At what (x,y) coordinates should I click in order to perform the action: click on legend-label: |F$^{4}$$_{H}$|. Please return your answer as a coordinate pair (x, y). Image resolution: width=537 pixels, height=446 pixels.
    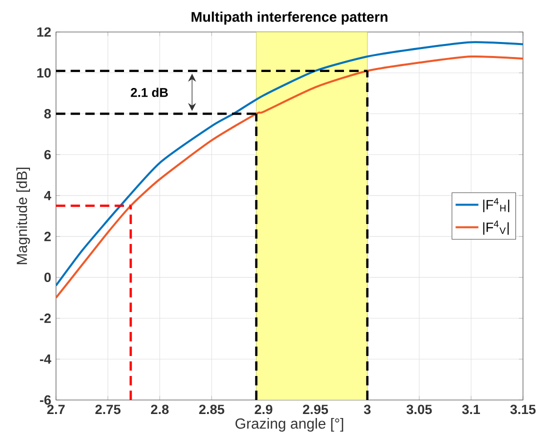
    Looking at the image, I should click on (496, 205).